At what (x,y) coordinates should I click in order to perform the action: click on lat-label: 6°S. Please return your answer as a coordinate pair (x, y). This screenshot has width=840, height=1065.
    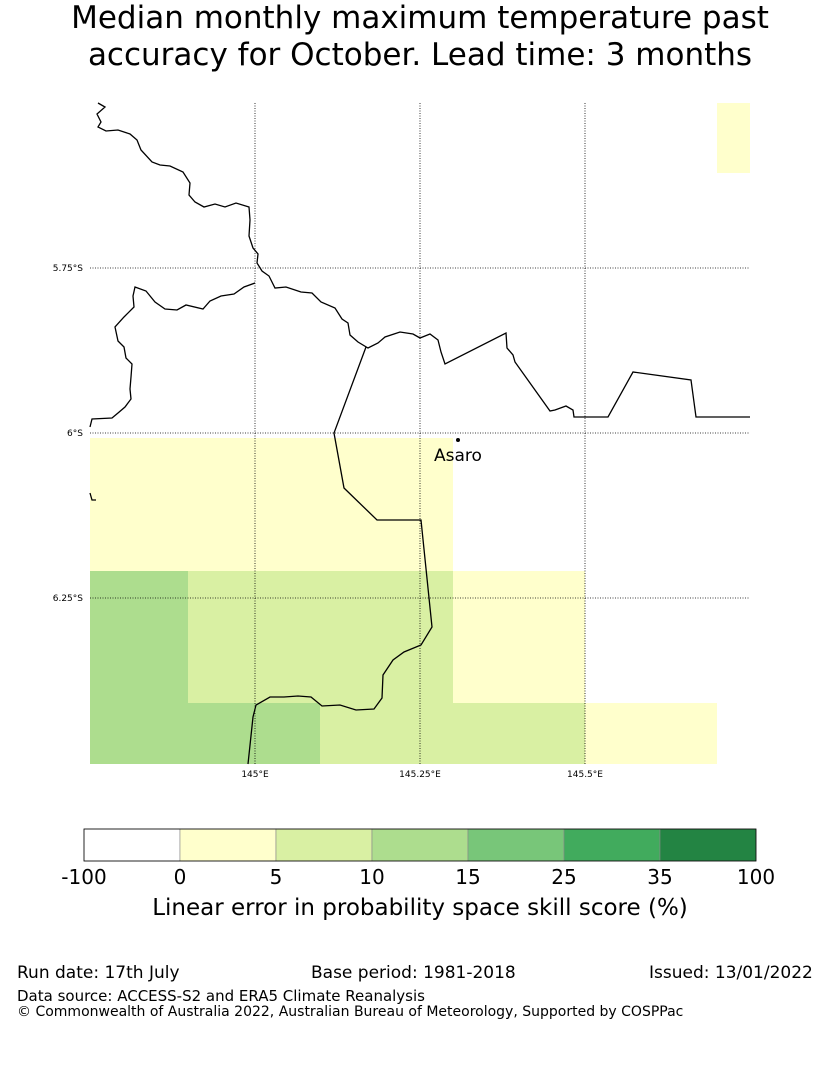
    Looking at the image, I should click on (75, 434).